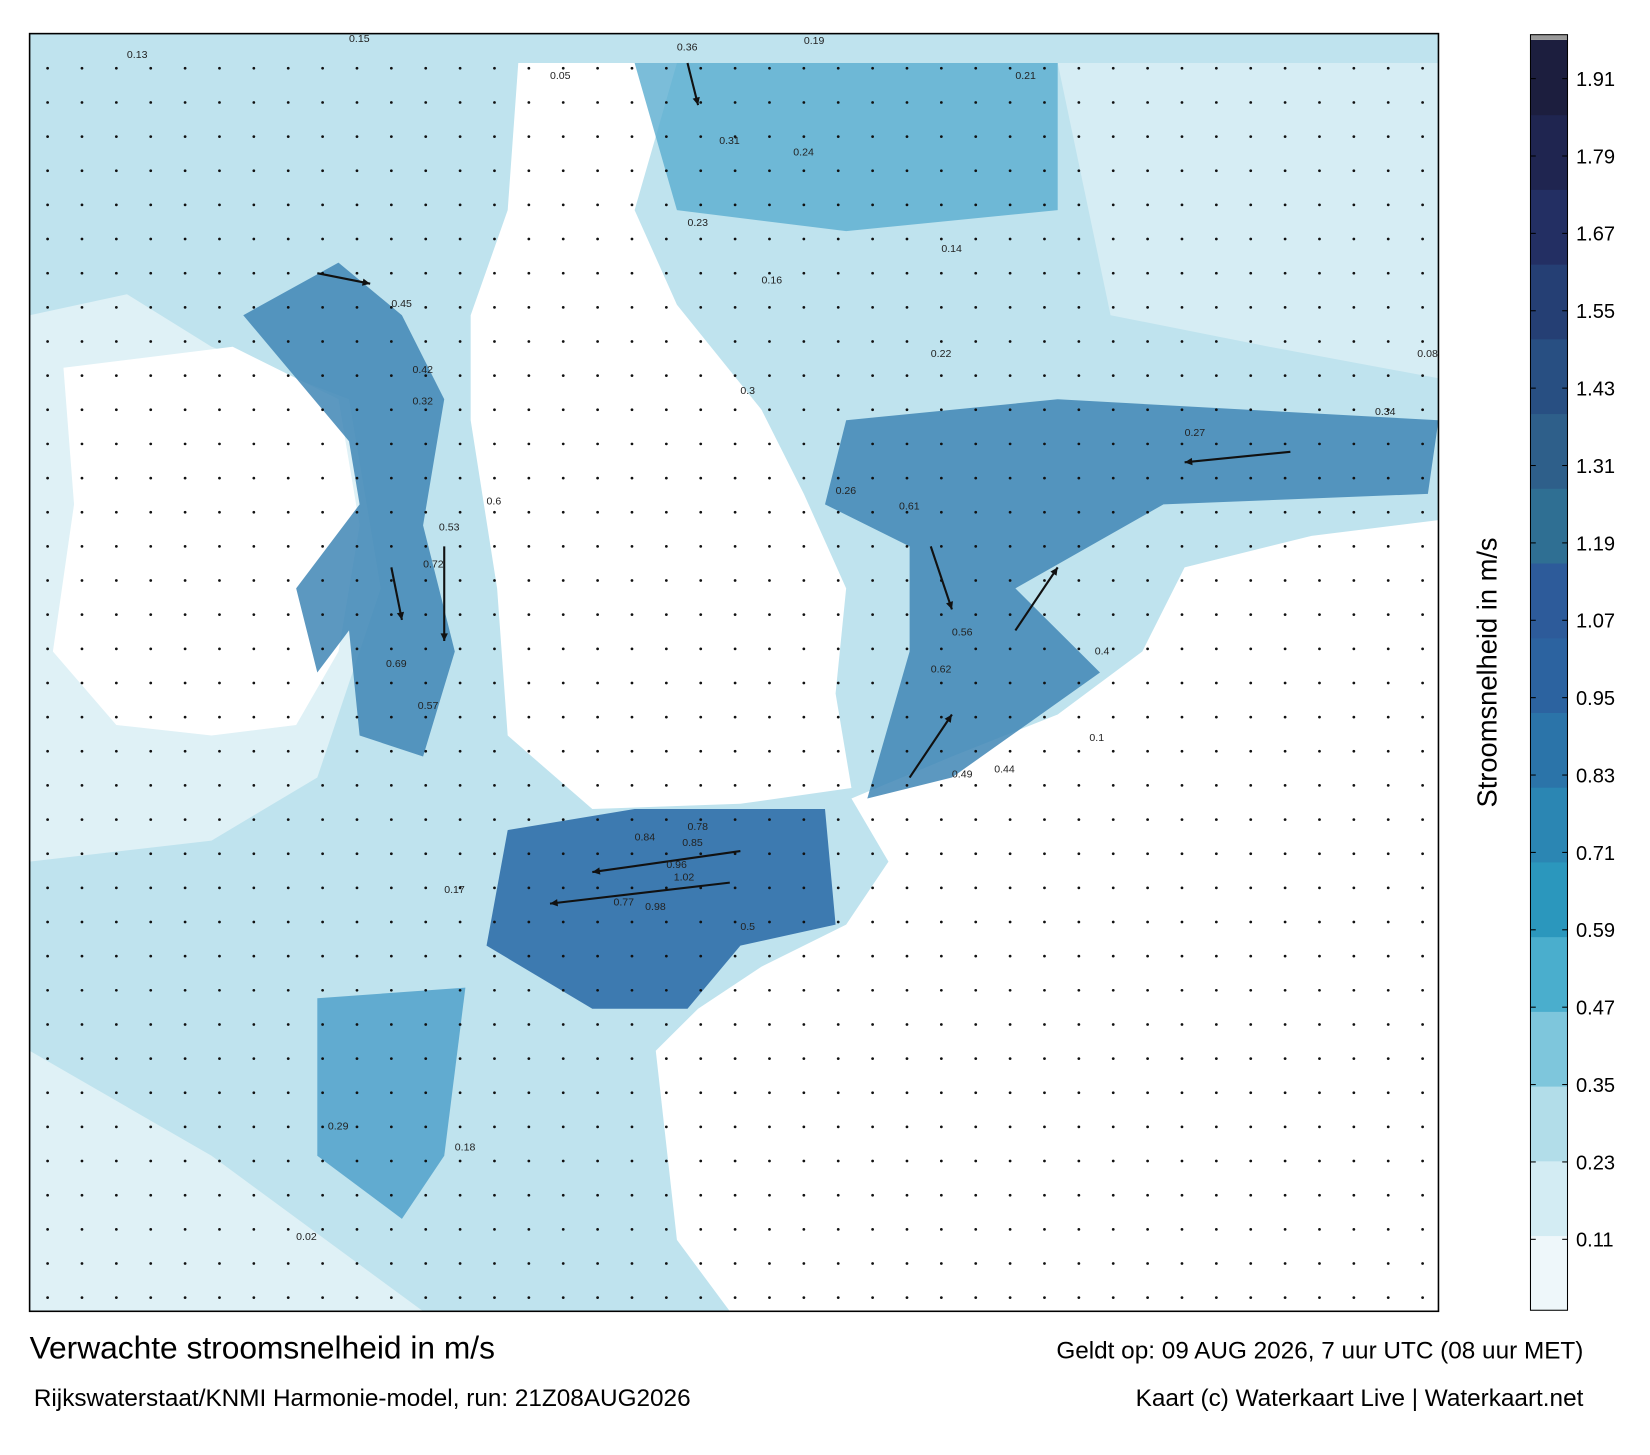 Image resolution: width=1650 pixels, height=1455 pixels. What do you see at coordinates (423, 370) in the screenshot?
I see `value-label: 0.42` at bounding box center [423, 370].